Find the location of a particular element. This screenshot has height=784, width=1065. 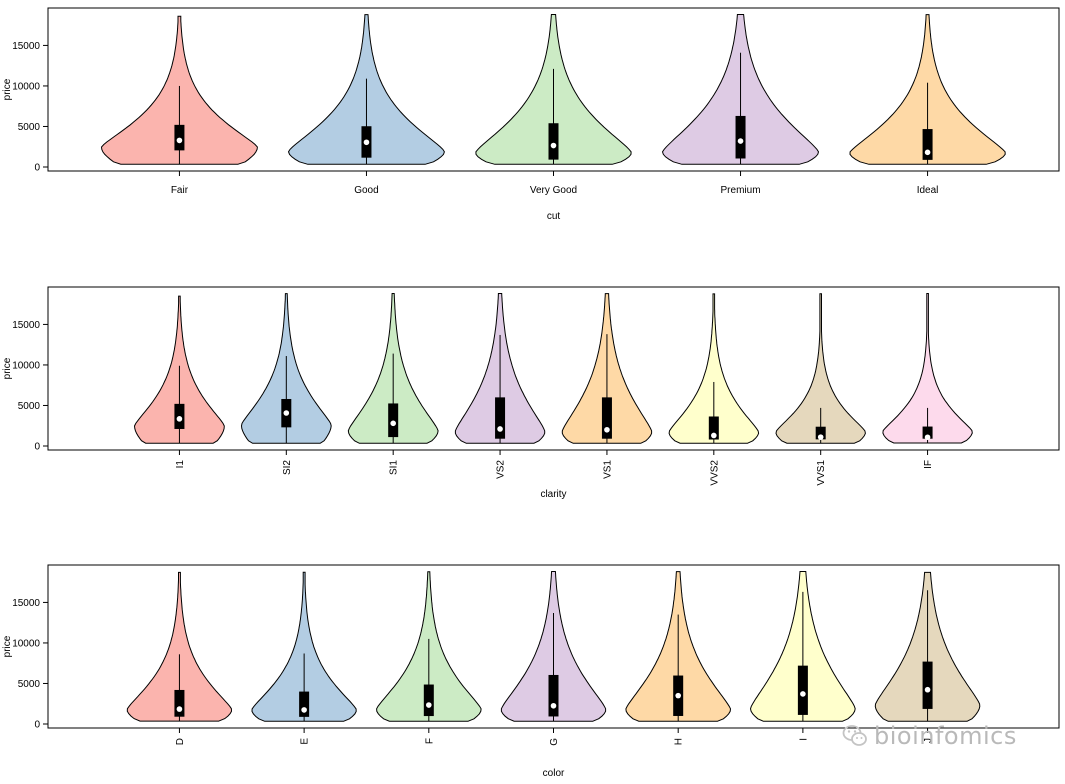

x-tick-label: SI1 is located at coordinates (394, 467).